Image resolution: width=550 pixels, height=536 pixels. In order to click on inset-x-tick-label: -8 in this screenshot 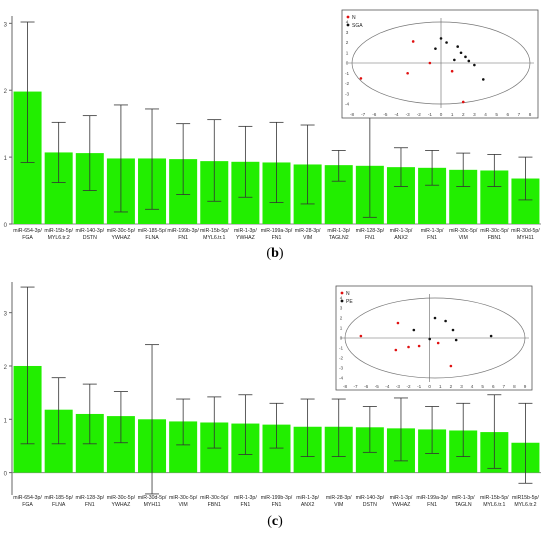, I will do `click(345, 386)`.